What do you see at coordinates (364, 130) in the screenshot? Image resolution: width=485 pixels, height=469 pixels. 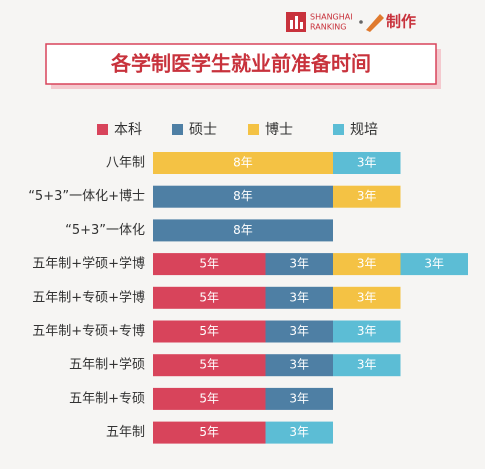 I see `legend-label: 规培` at bounding box center [364, 130].